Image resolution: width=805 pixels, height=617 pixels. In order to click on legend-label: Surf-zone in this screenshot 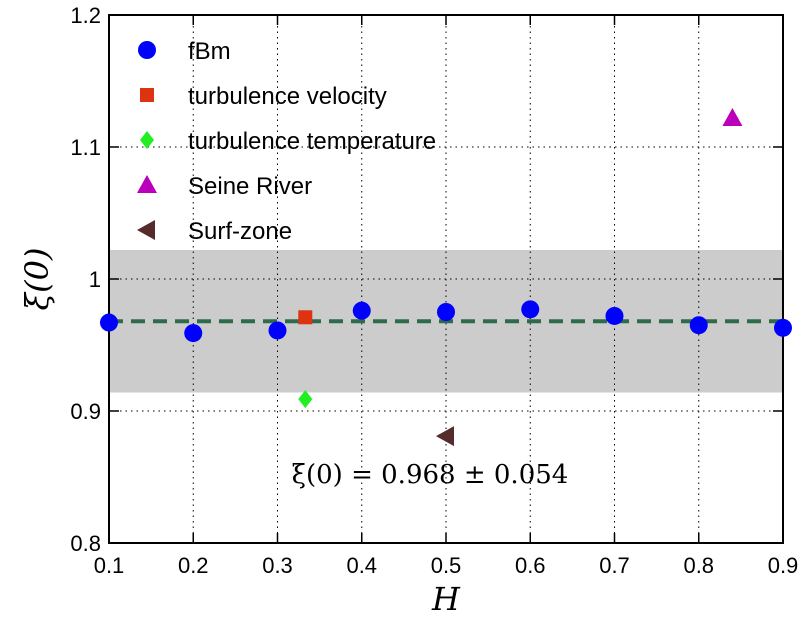, I will do `click(240, 231)`.